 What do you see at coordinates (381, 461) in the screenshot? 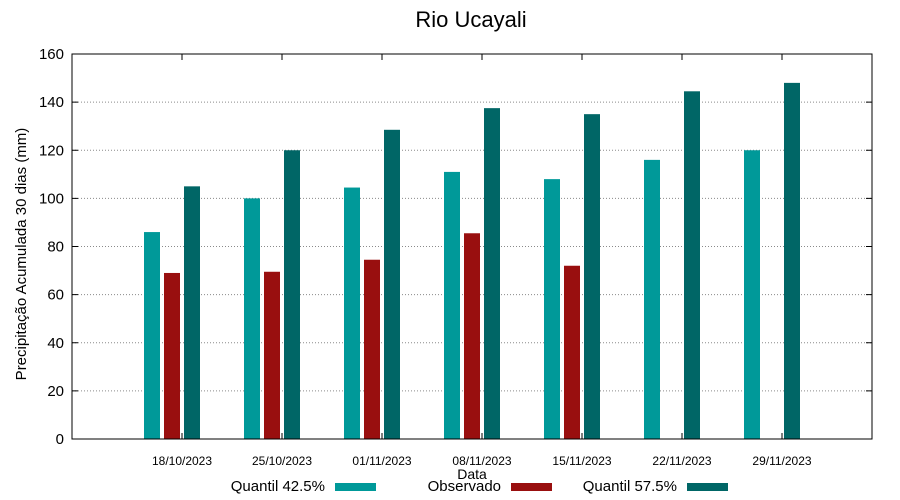
I see `x-tick-label: 01/11/2023` at bounding box center [381, 461].